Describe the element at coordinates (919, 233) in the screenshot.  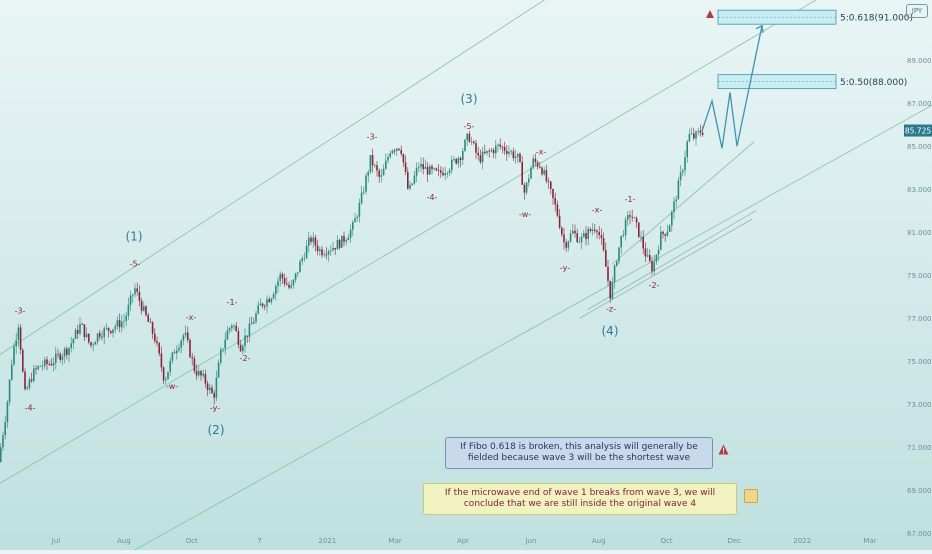
I see `y-tick-label: 81.000` at that location.